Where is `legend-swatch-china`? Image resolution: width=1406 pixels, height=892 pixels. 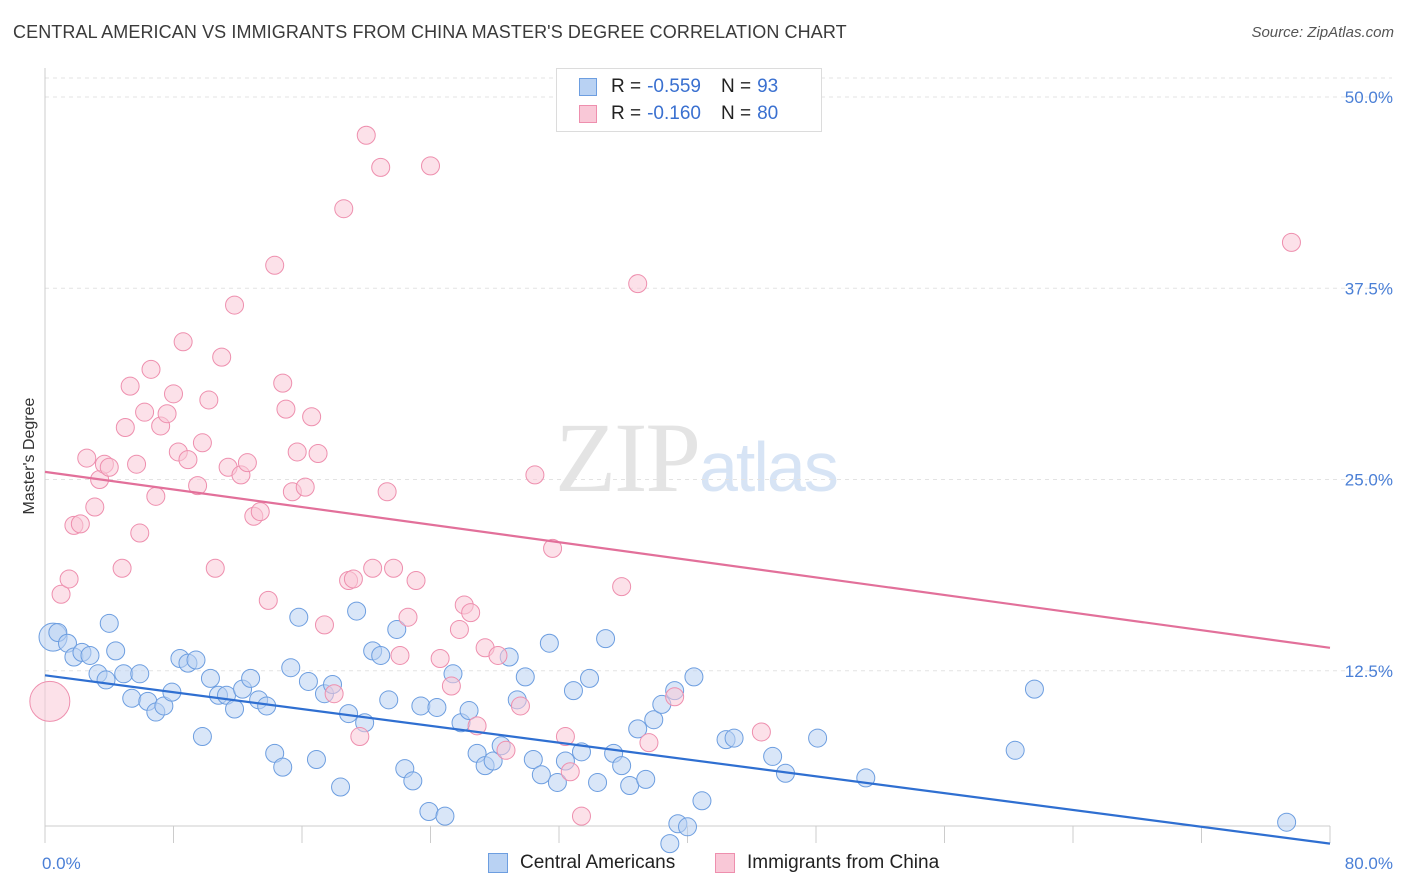
legend-swatch-china is located at coordinates (588, 114).